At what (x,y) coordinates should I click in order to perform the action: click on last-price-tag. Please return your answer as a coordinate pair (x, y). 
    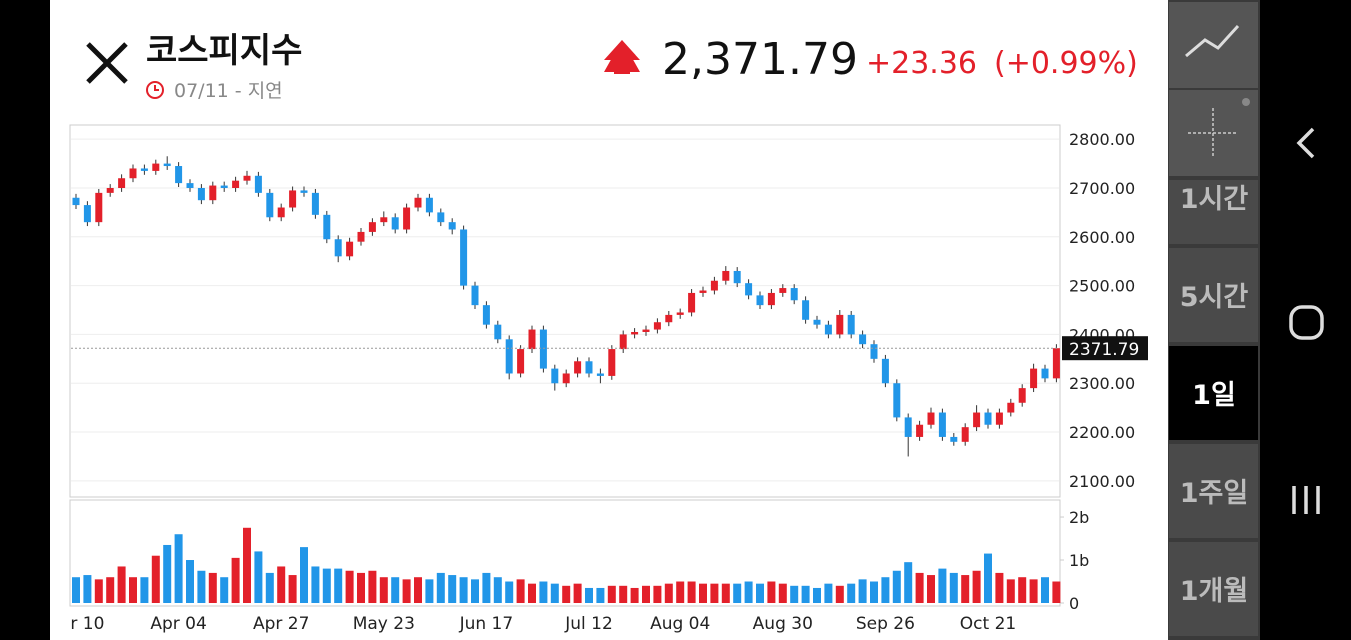
    Looking at the image, I should click on (1105, 348).